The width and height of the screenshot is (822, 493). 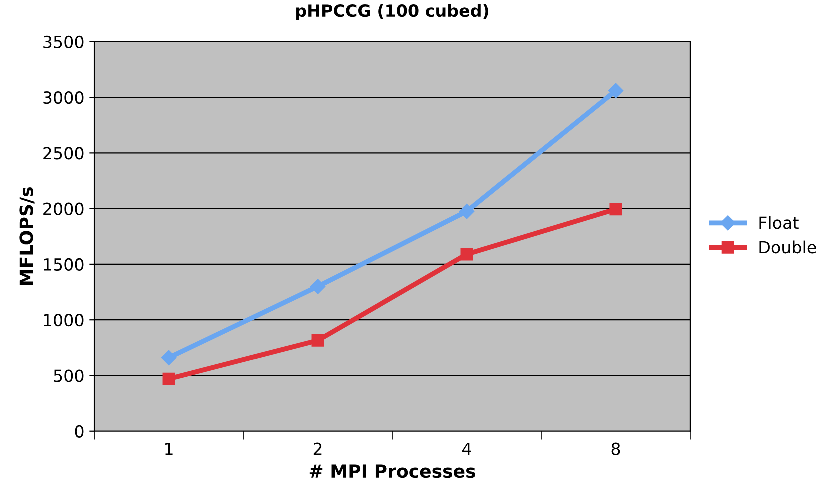 I want to click on x-tick-label: 1, so click(x=169, y=449).